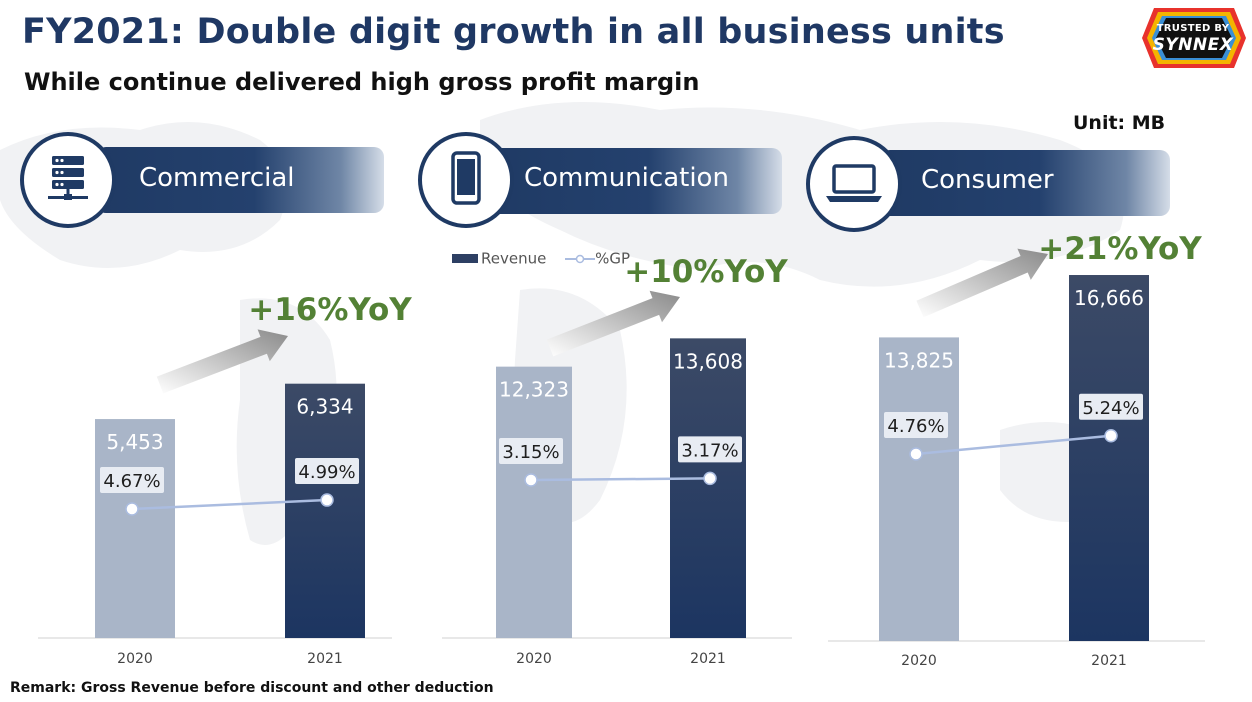 The height and width of the screenshot is (702, 1252). I want to click on communication-gp-point-2021, so click(710, 478).